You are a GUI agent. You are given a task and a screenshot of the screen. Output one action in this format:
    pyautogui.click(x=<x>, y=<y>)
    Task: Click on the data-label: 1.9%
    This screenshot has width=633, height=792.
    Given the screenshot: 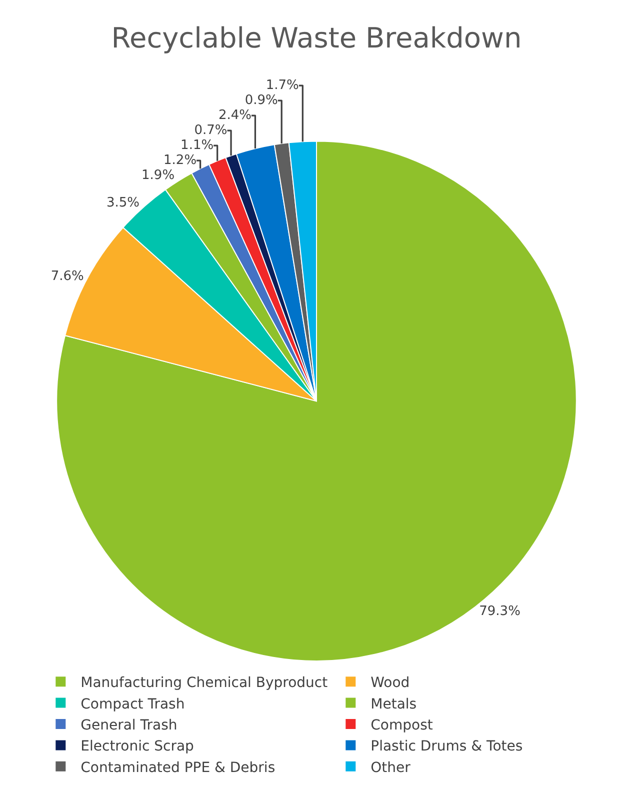 What is the action you would take?
    pyautogui.click(x=158, y=176)
    